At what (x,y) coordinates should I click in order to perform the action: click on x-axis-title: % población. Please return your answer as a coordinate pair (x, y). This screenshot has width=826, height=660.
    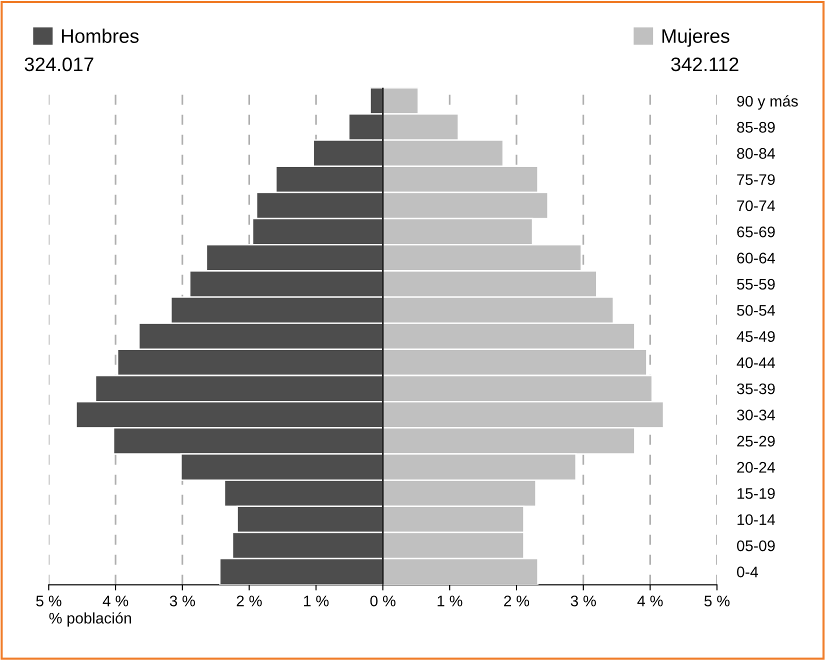
    Looking at the image, I should click on (90, 619).